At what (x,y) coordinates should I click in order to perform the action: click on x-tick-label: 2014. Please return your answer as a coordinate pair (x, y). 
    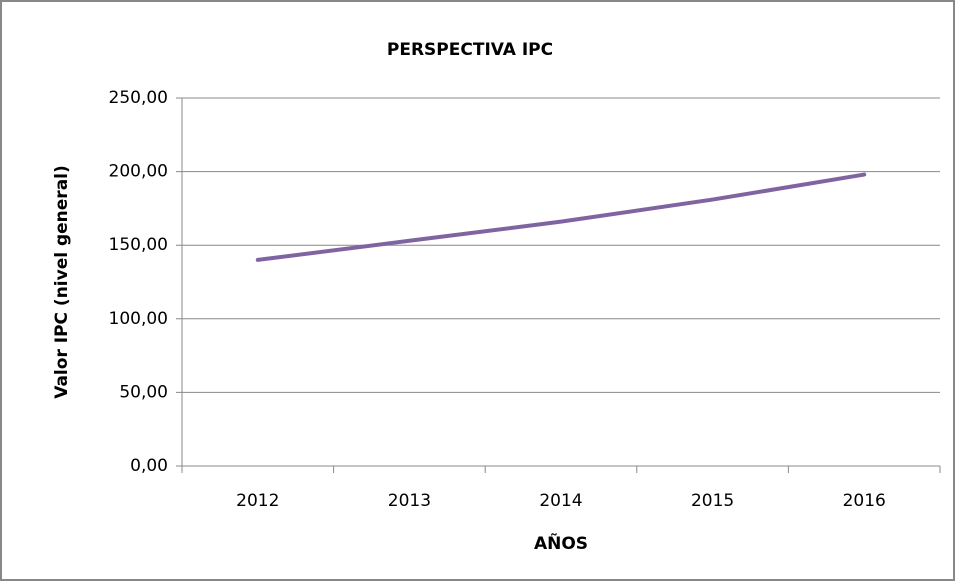
    Looking at the image, I should click on (560, 501).